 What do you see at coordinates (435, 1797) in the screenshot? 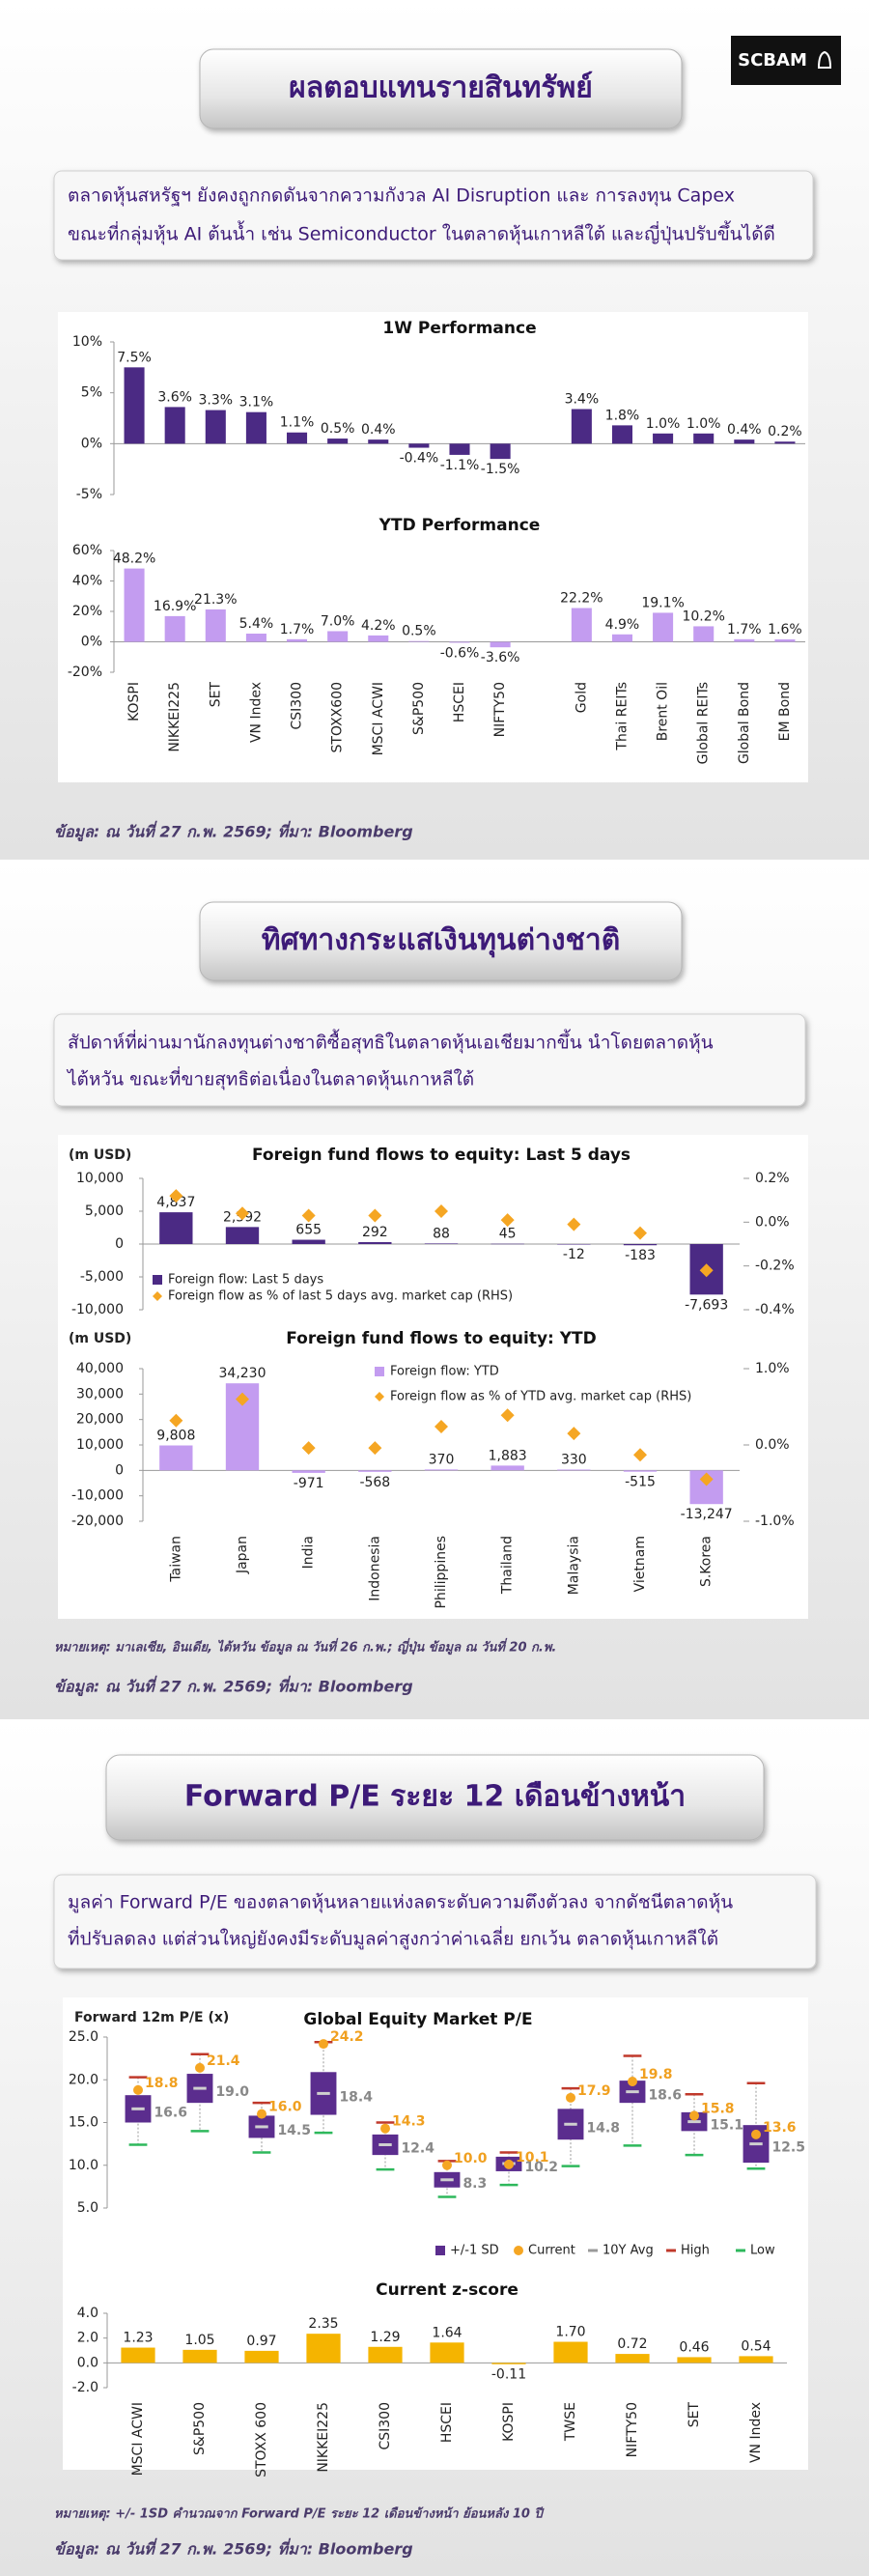
I see `section-title: Forward P/E ระยะ 12 เดือนข้างหน้า` at bounding box center [435, 1797].